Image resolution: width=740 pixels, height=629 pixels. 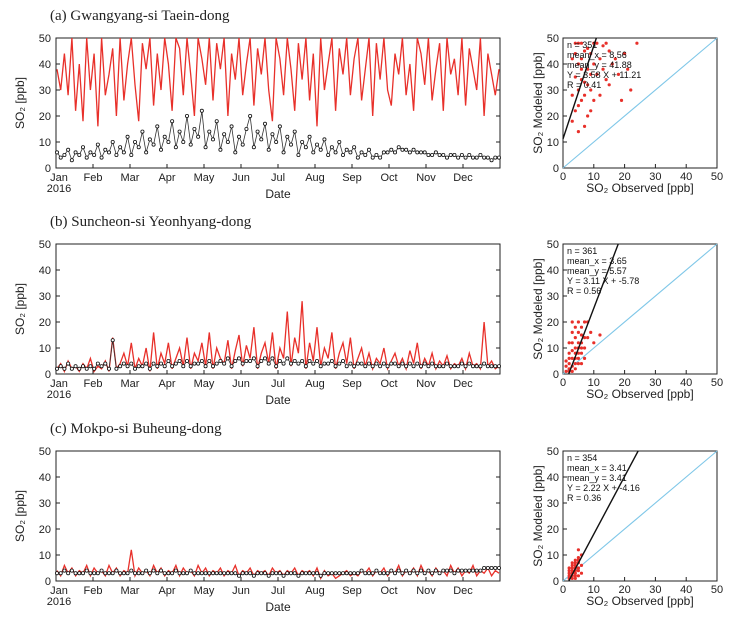 I want to click on stats-line: Y = 2.22 X + -4.16, so click(x=603, y=488).